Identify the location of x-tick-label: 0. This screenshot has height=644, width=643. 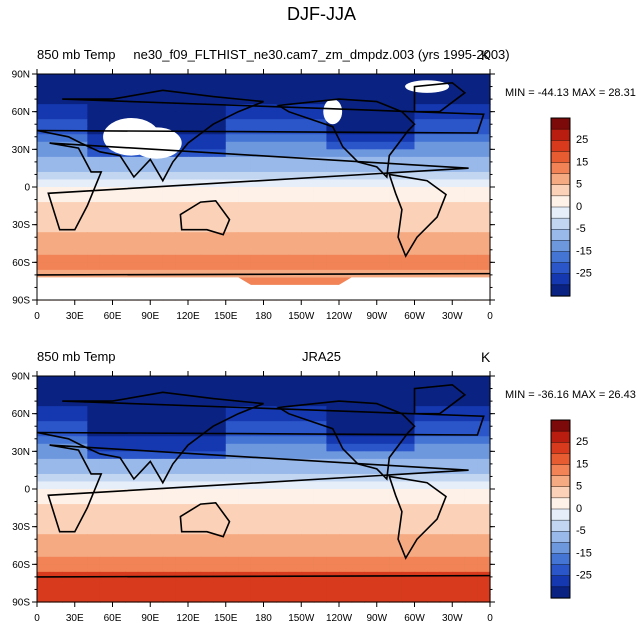
(490, 618).